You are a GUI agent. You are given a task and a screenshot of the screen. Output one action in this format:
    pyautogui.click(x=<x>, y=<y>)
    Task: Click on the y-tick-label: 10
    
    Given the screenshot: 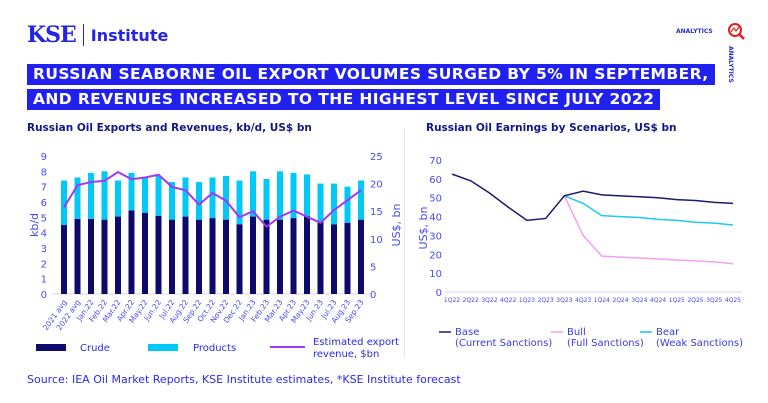 What is the action you would take?
    pyautogui.click(x=435, y=274)
    